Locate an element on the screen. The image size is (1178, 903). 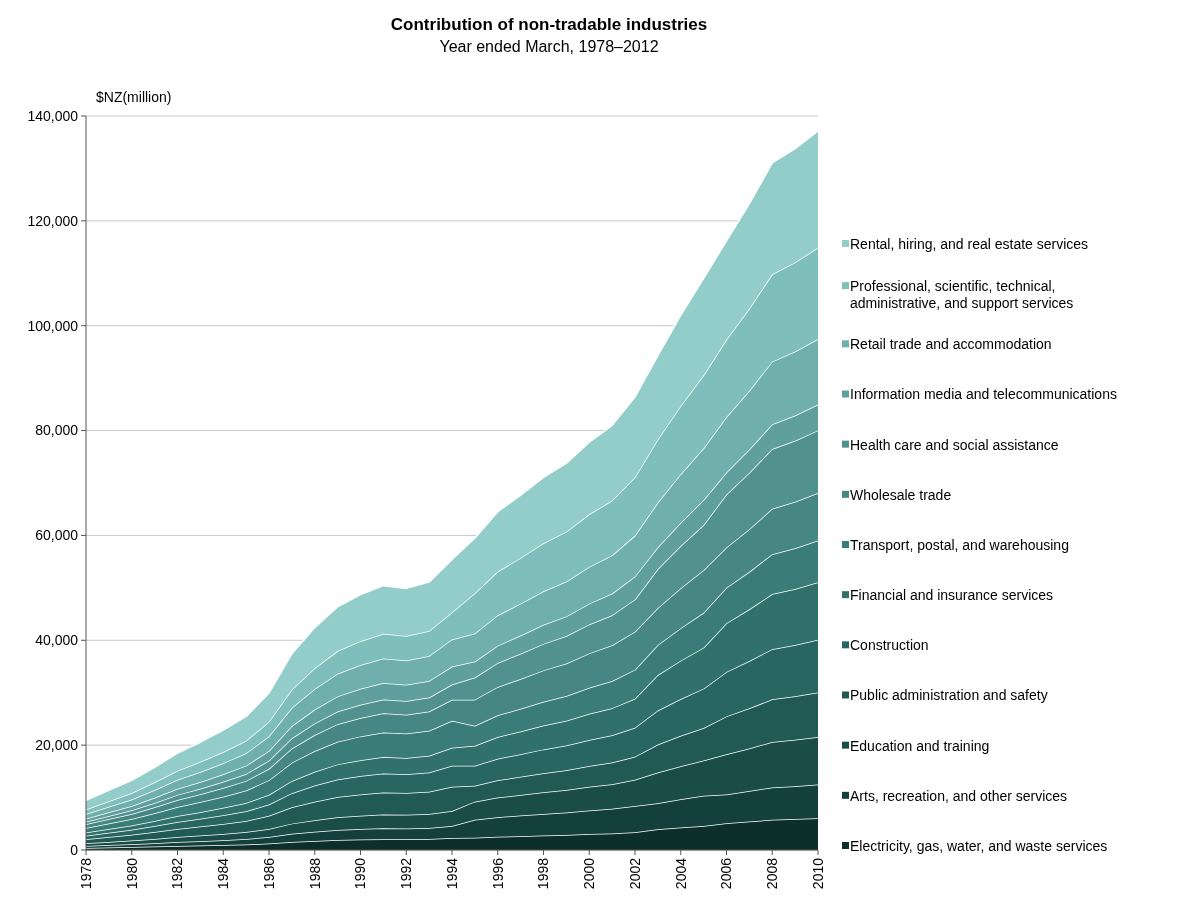
y-tick-label: 0 is located at coordinates (74, 849).